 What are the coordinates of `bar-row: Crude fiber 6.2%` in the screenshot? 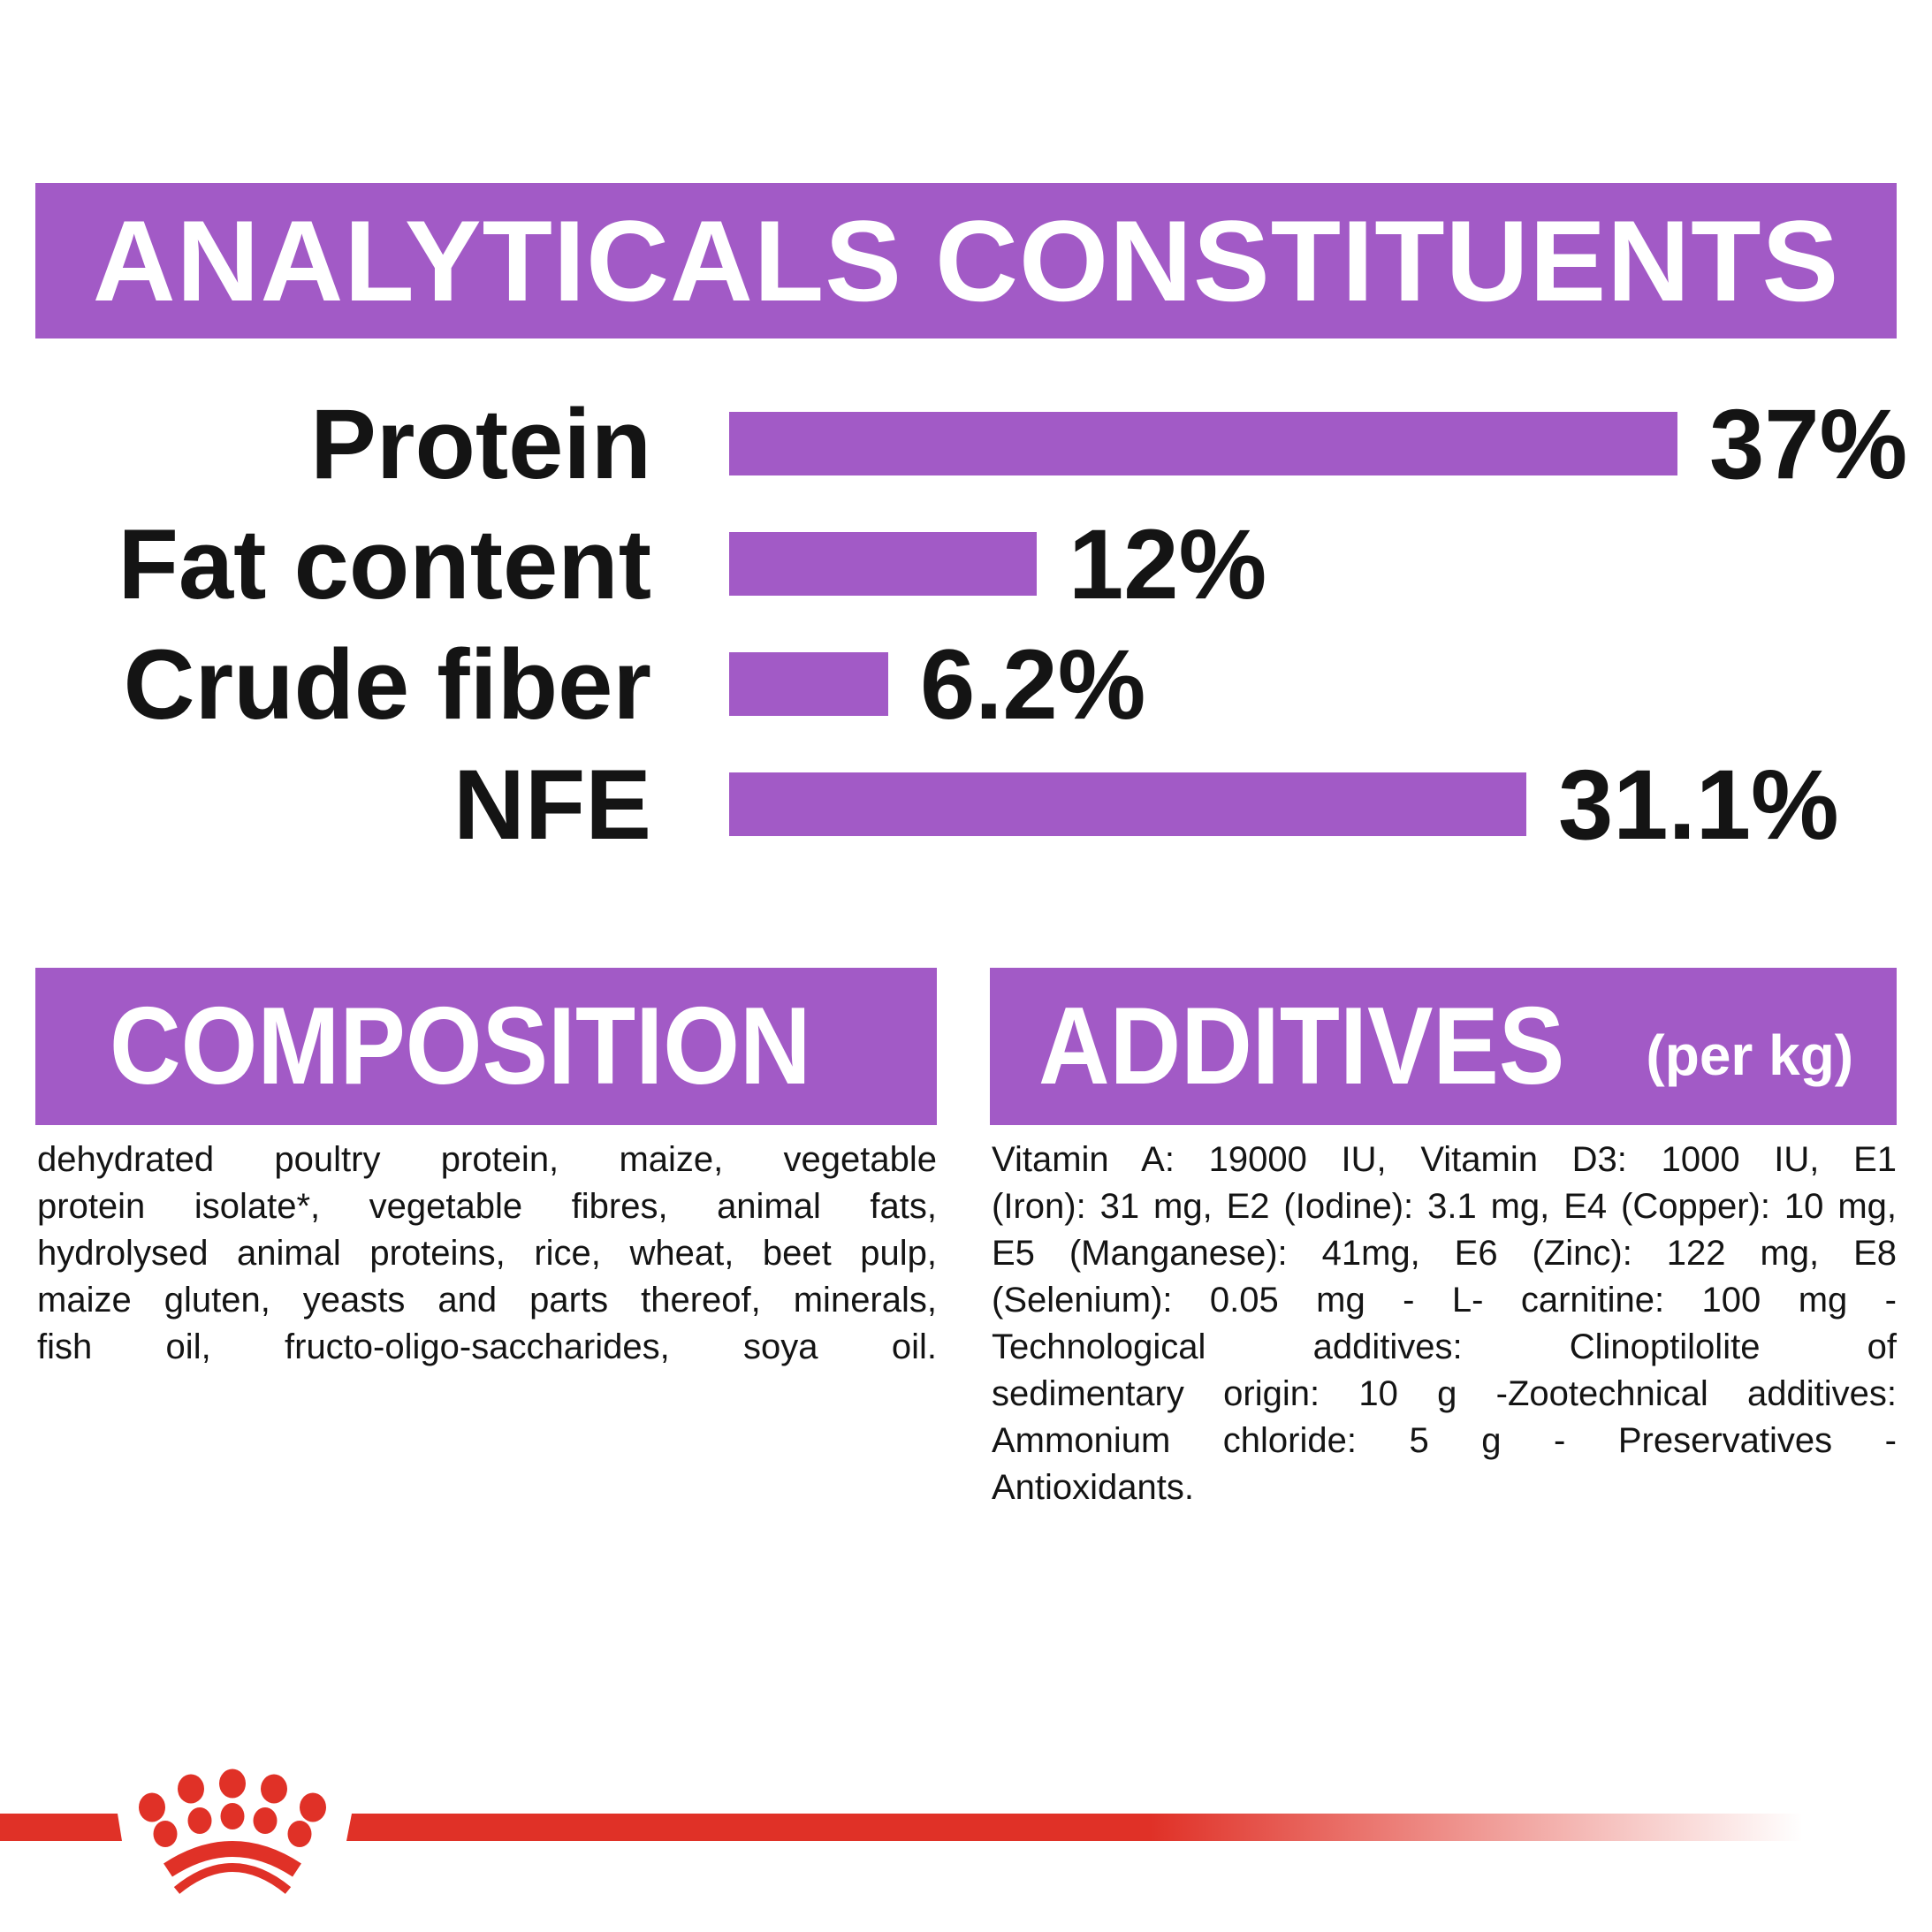 It's located at (966, 684).